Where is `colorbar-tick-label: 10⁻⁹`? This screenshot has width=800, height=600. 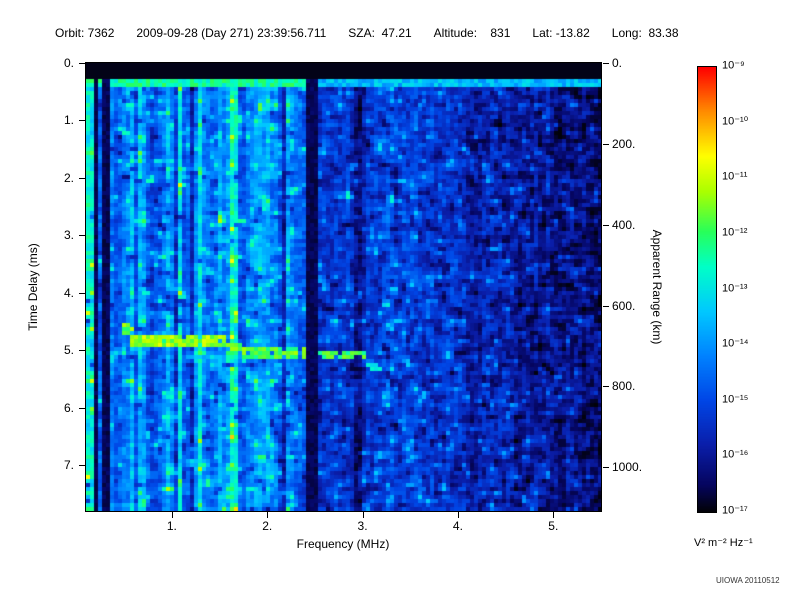
colorbar-tick-label: 10⁻⁹ is located at coordinates (733, 65).